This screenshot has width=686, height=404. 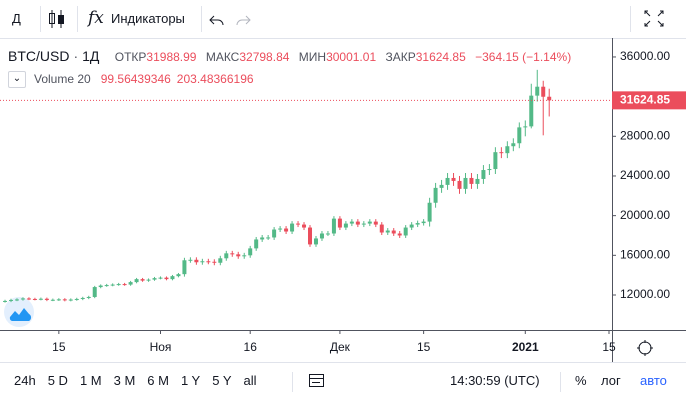 I want to click on indicators-icon: fx, so click(x=96, y=18).